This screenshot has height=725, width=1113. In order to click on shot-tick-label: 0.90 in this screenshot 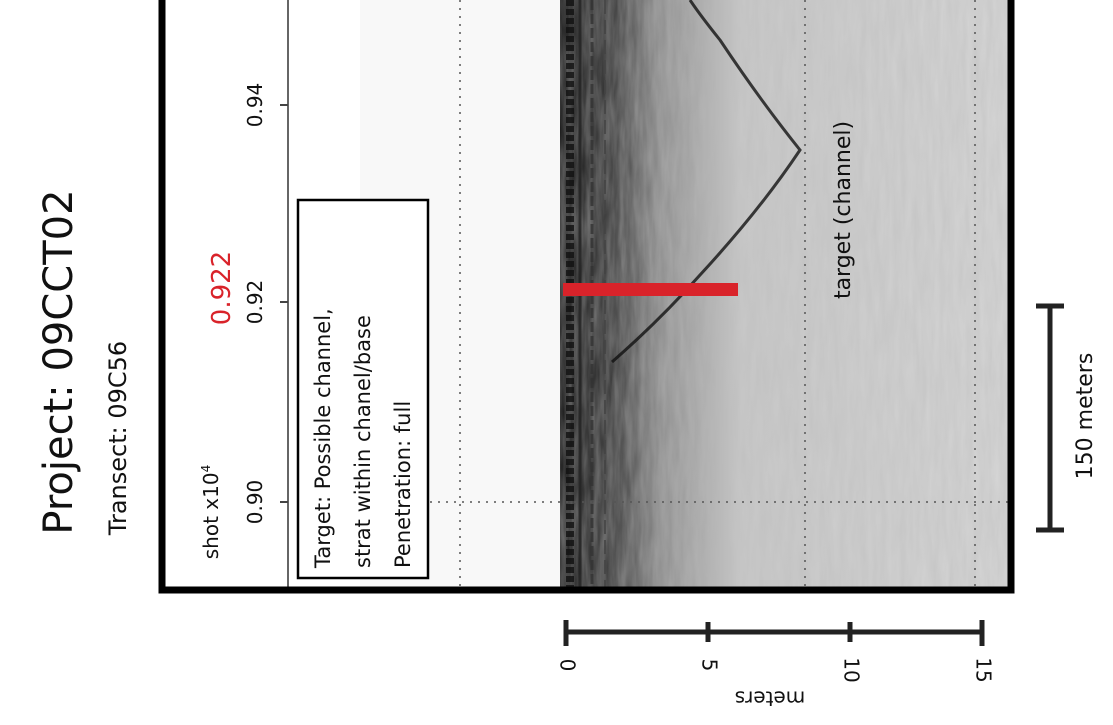, I will do `click(255, 502)`.